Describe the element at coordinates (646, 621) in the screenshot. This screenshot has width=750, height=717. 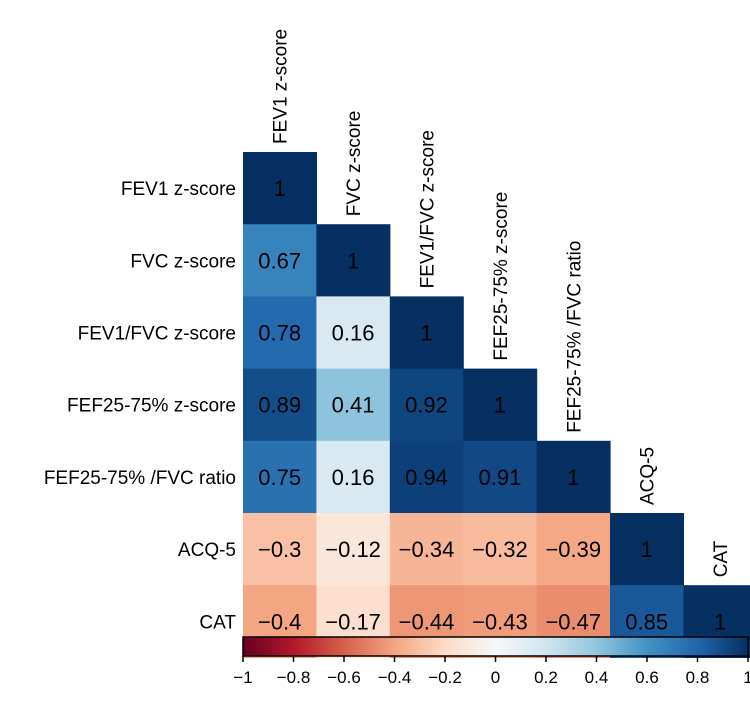
I see `cell-value-label: 0.85` at that location.